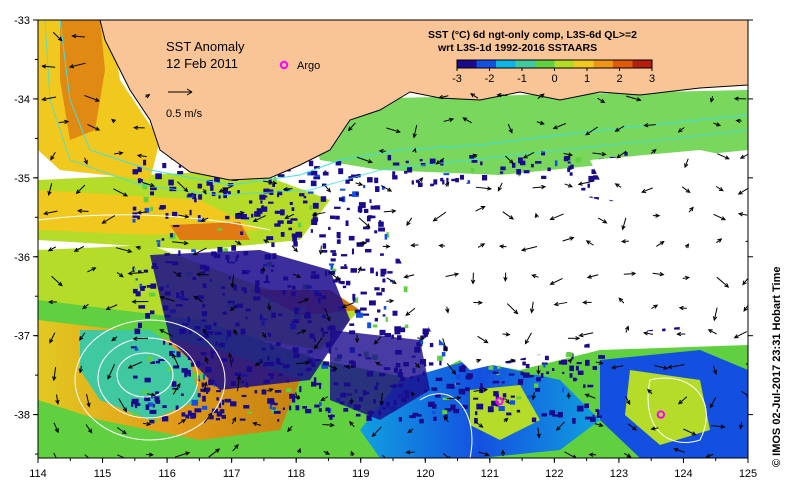 The height and width of the screenshot is (492, 790). I want to click on colorbar: -3 -2 -1 0 1 2 3, so click(553, 72).